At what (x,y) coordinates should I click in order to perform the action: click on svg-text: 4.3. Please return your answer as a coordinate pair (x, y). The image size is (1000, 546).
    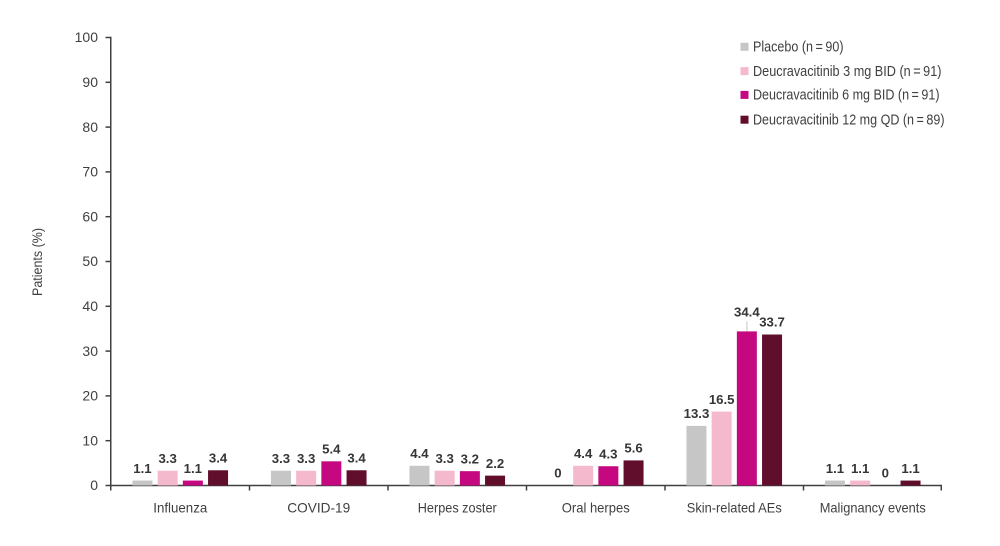
    Looking at the image, I should click on (608, 453).